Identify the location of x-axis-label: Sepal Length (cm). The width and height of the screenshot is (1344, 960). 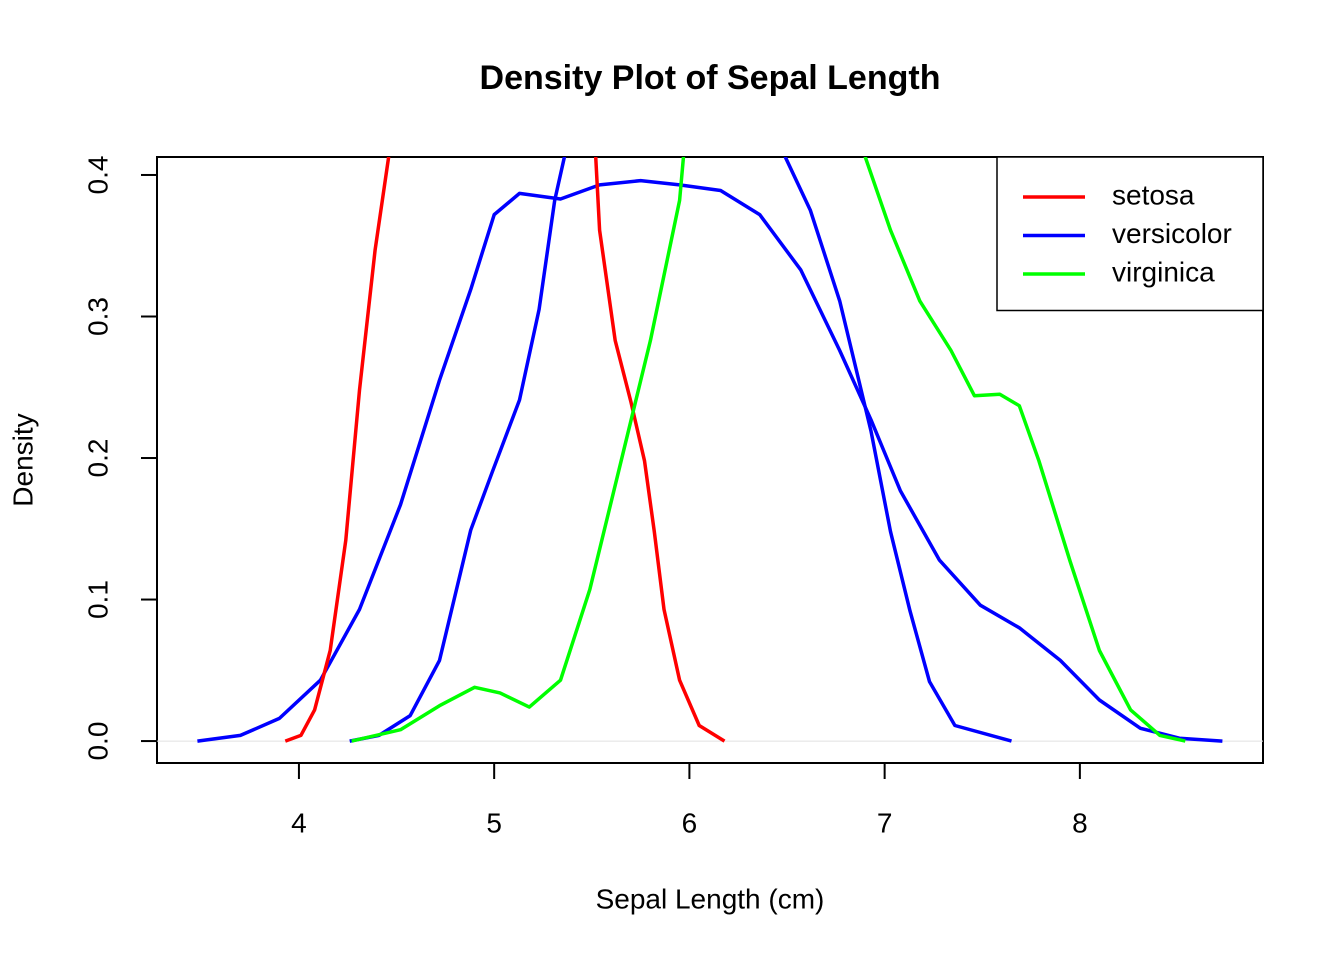
(710, 898).